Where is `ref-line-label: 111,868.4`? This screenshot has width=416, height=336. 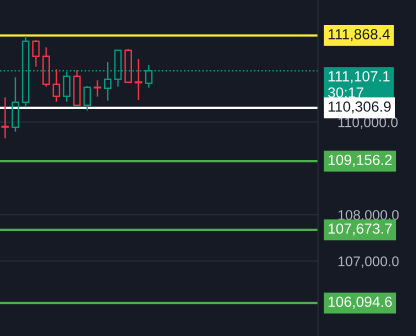
ref-line-label: 111,868.4 is located at coordinates (359, 35).